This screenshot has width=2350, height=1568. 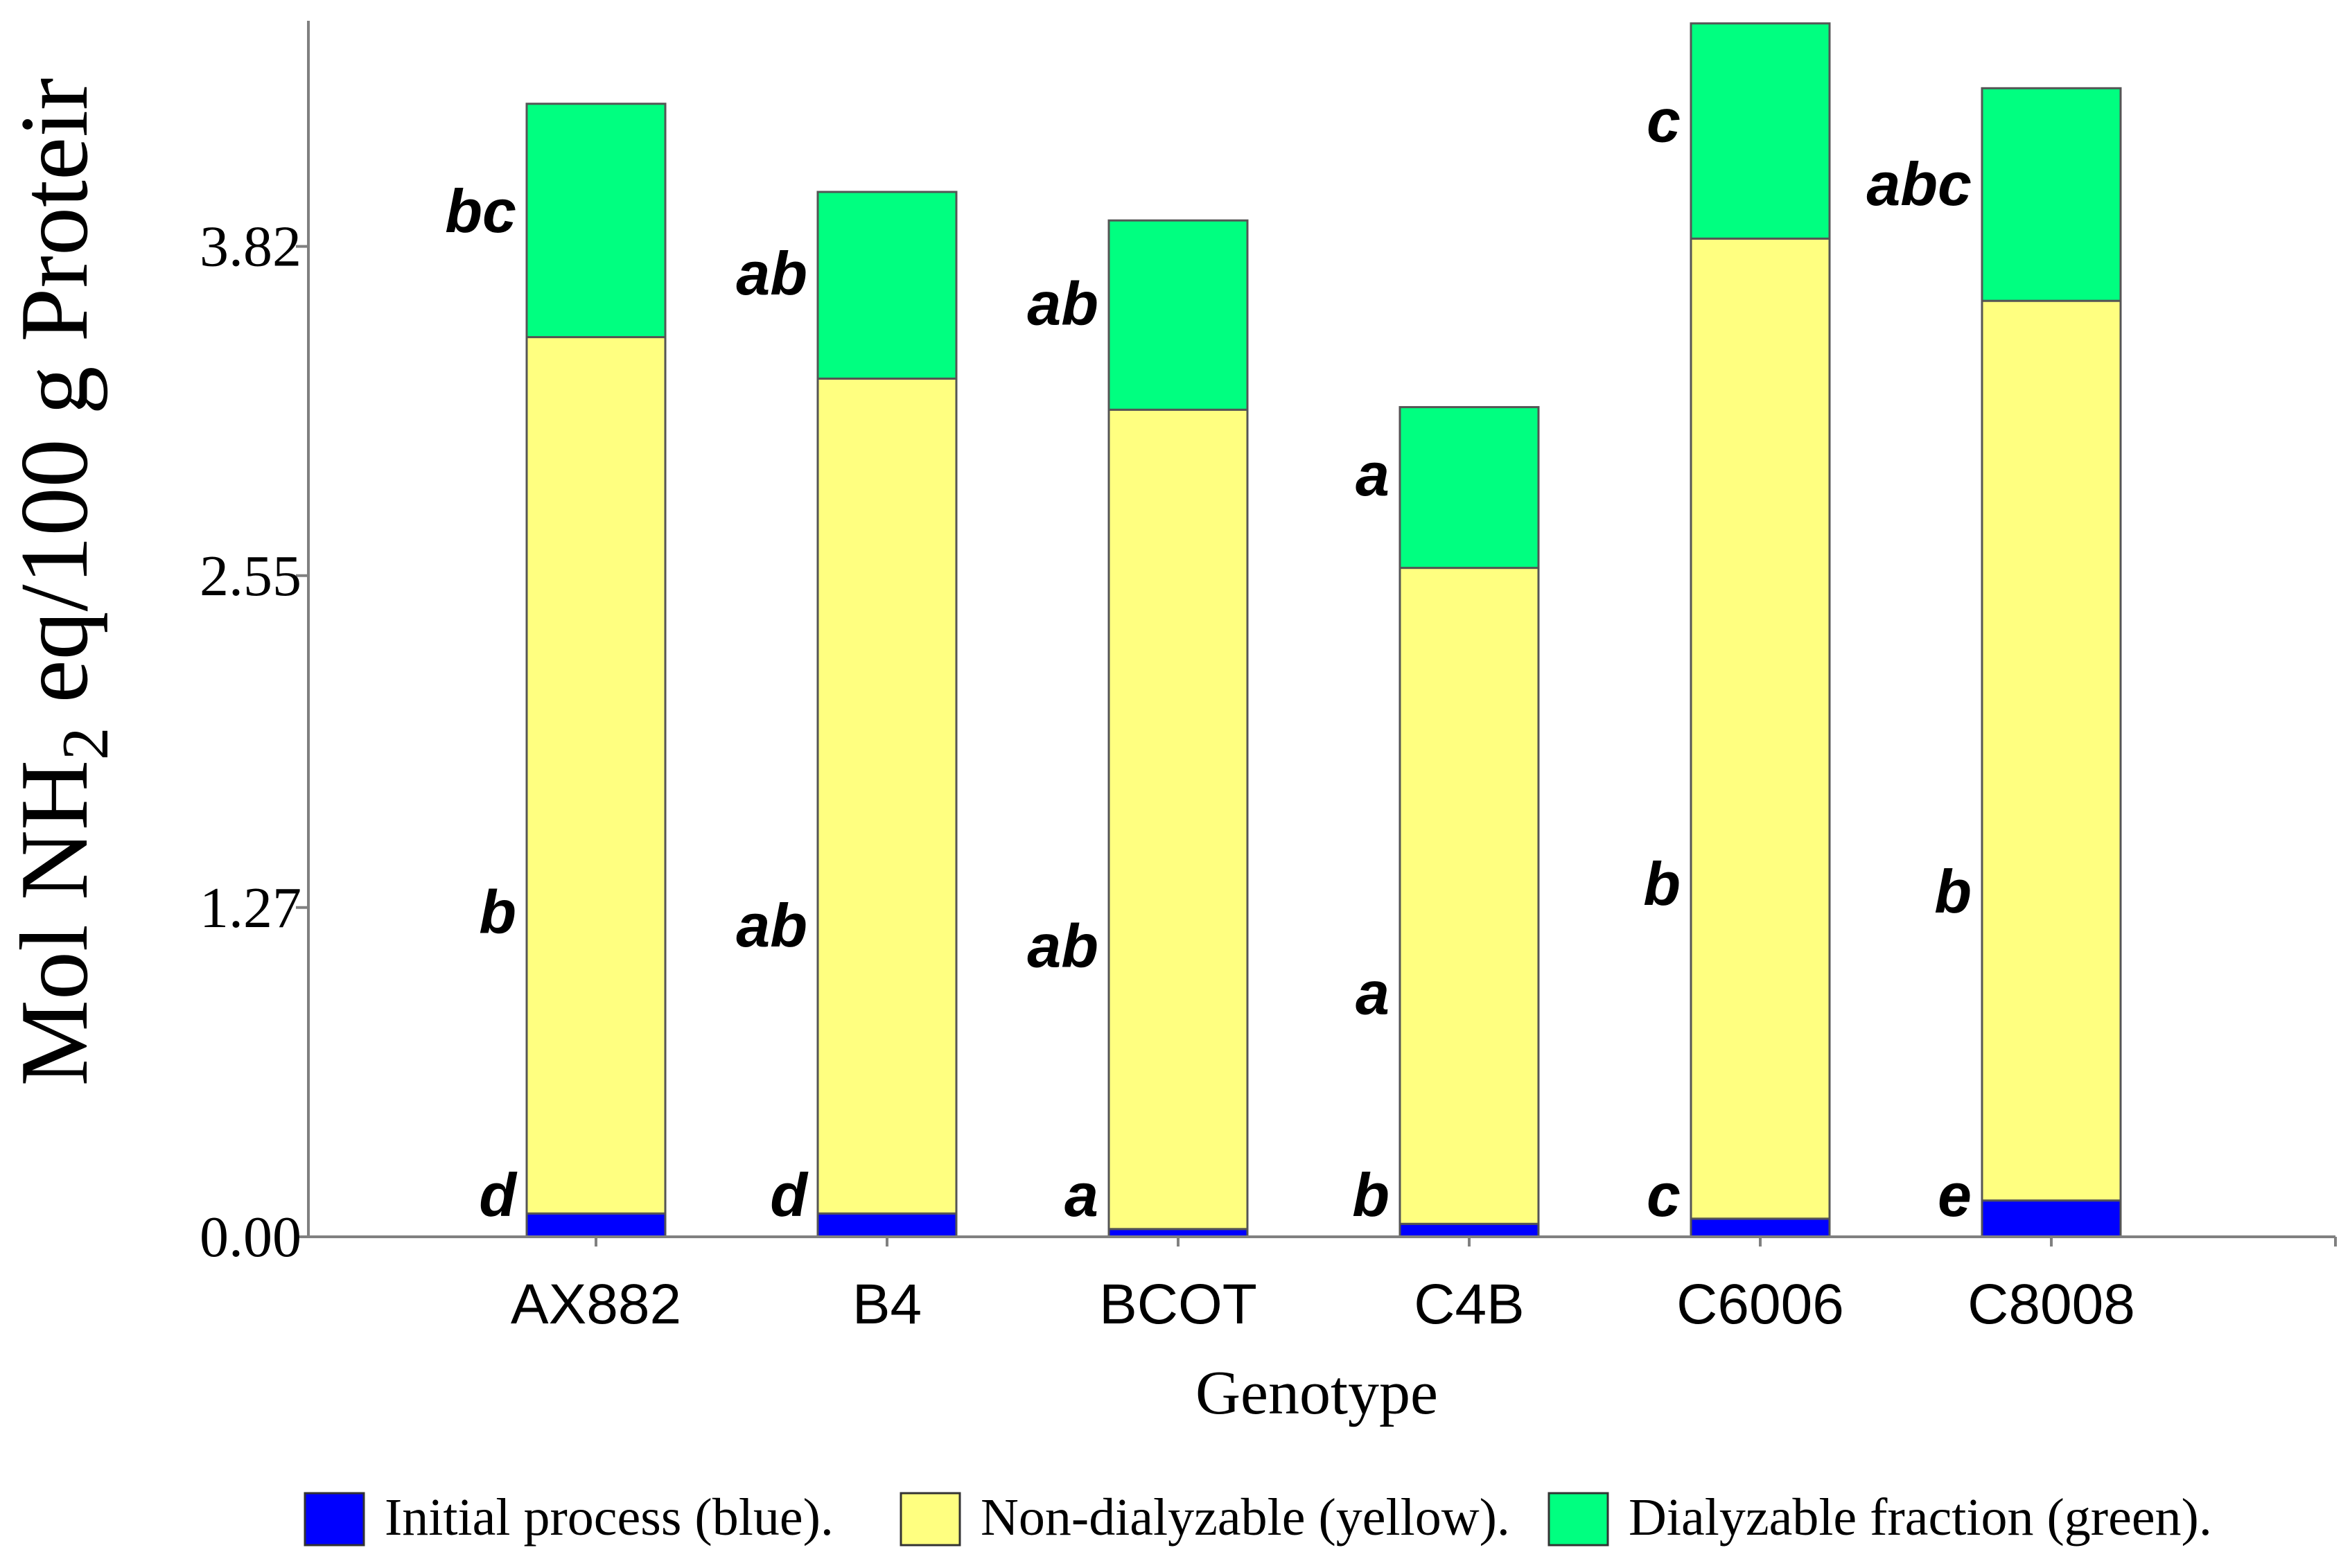 What do you see at coordinates (596, 1304) in the screenshot?
I see `x-tick-label: AX882` at bounding box center [596, 1304].